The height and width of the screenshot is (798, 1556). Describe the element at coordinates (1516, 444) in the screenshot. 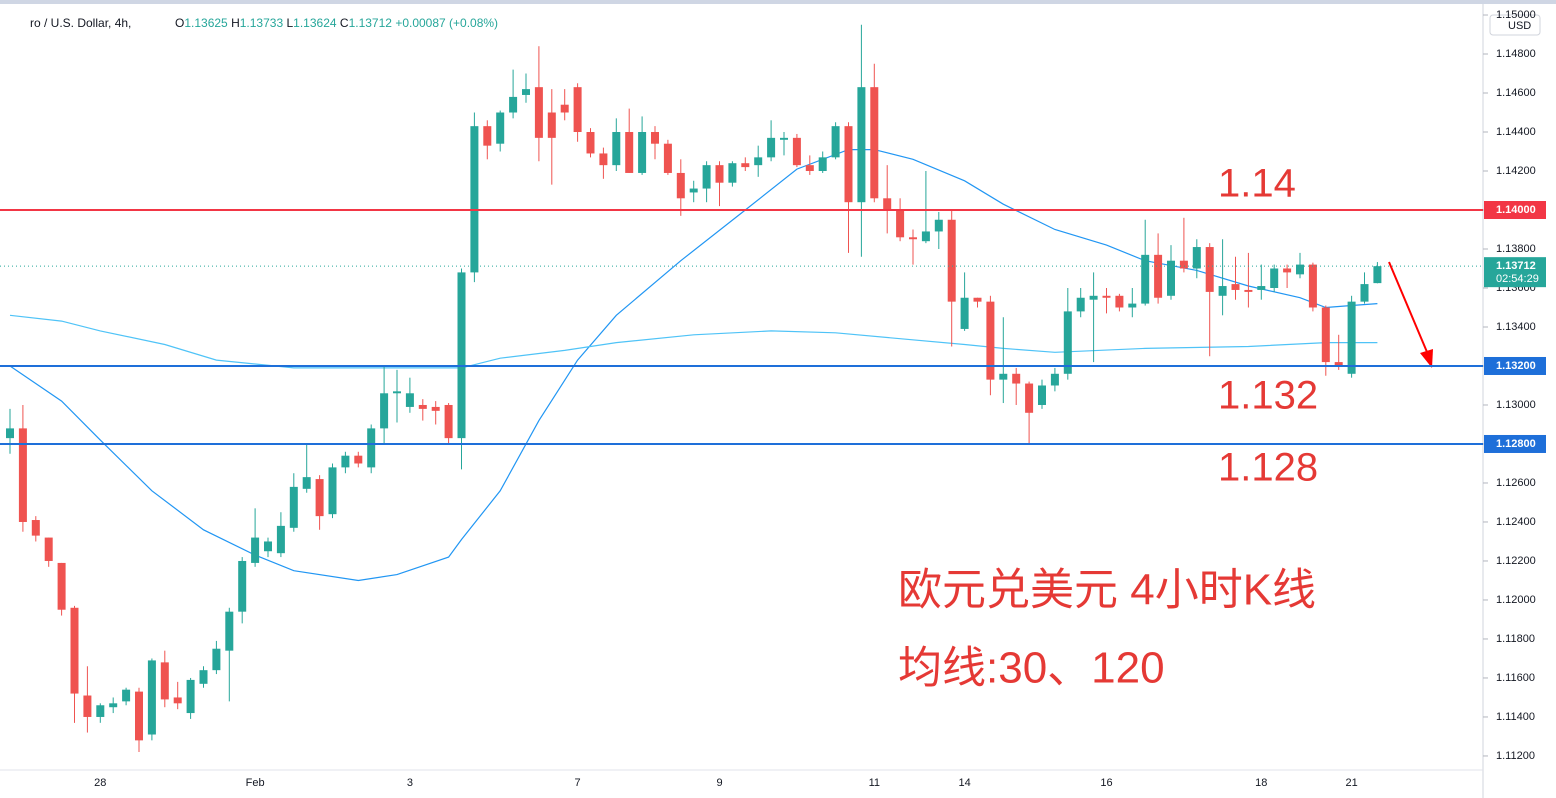

I see `level-label: 1.12800` at that location.